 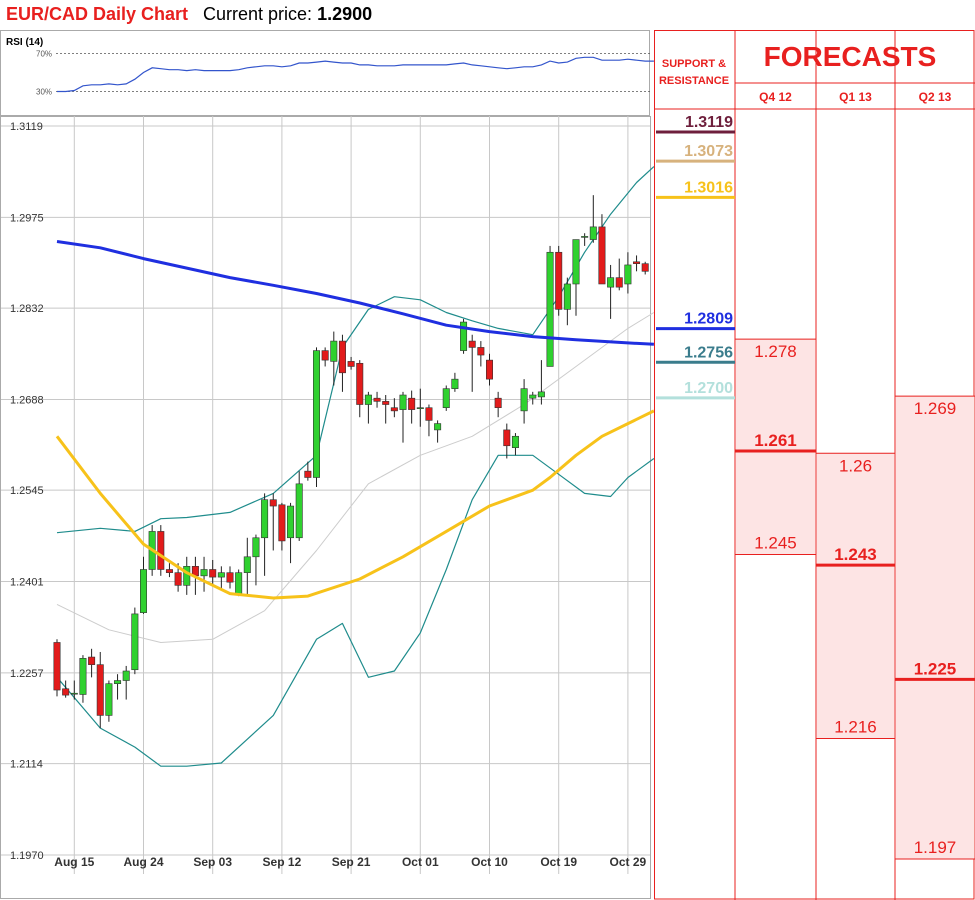 What do you see at coordinates (708, 352) in the screenshot?
I see `sr-level-label: 1.2756` at bounding box center [708, 352].